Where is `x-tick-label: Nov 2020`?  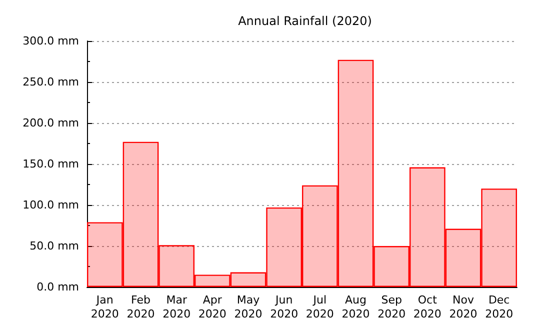
x-tick-label: Nov 2020 is located at coordinates (463, 307).